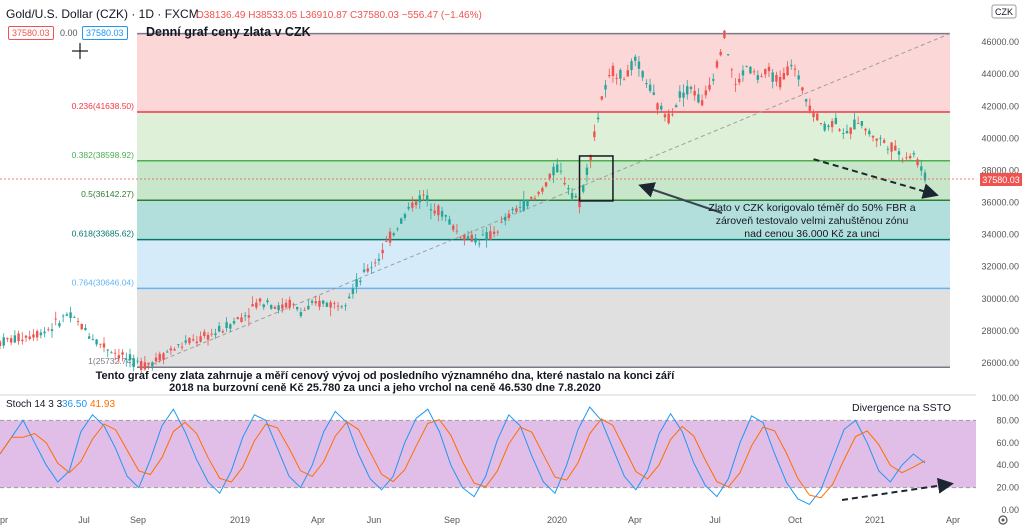 This screenshot has width=1024, height=530. Describe the element at coordinates (1000, 363) in the screenshot. I see `price-tick-label: 26000.00` at that location.